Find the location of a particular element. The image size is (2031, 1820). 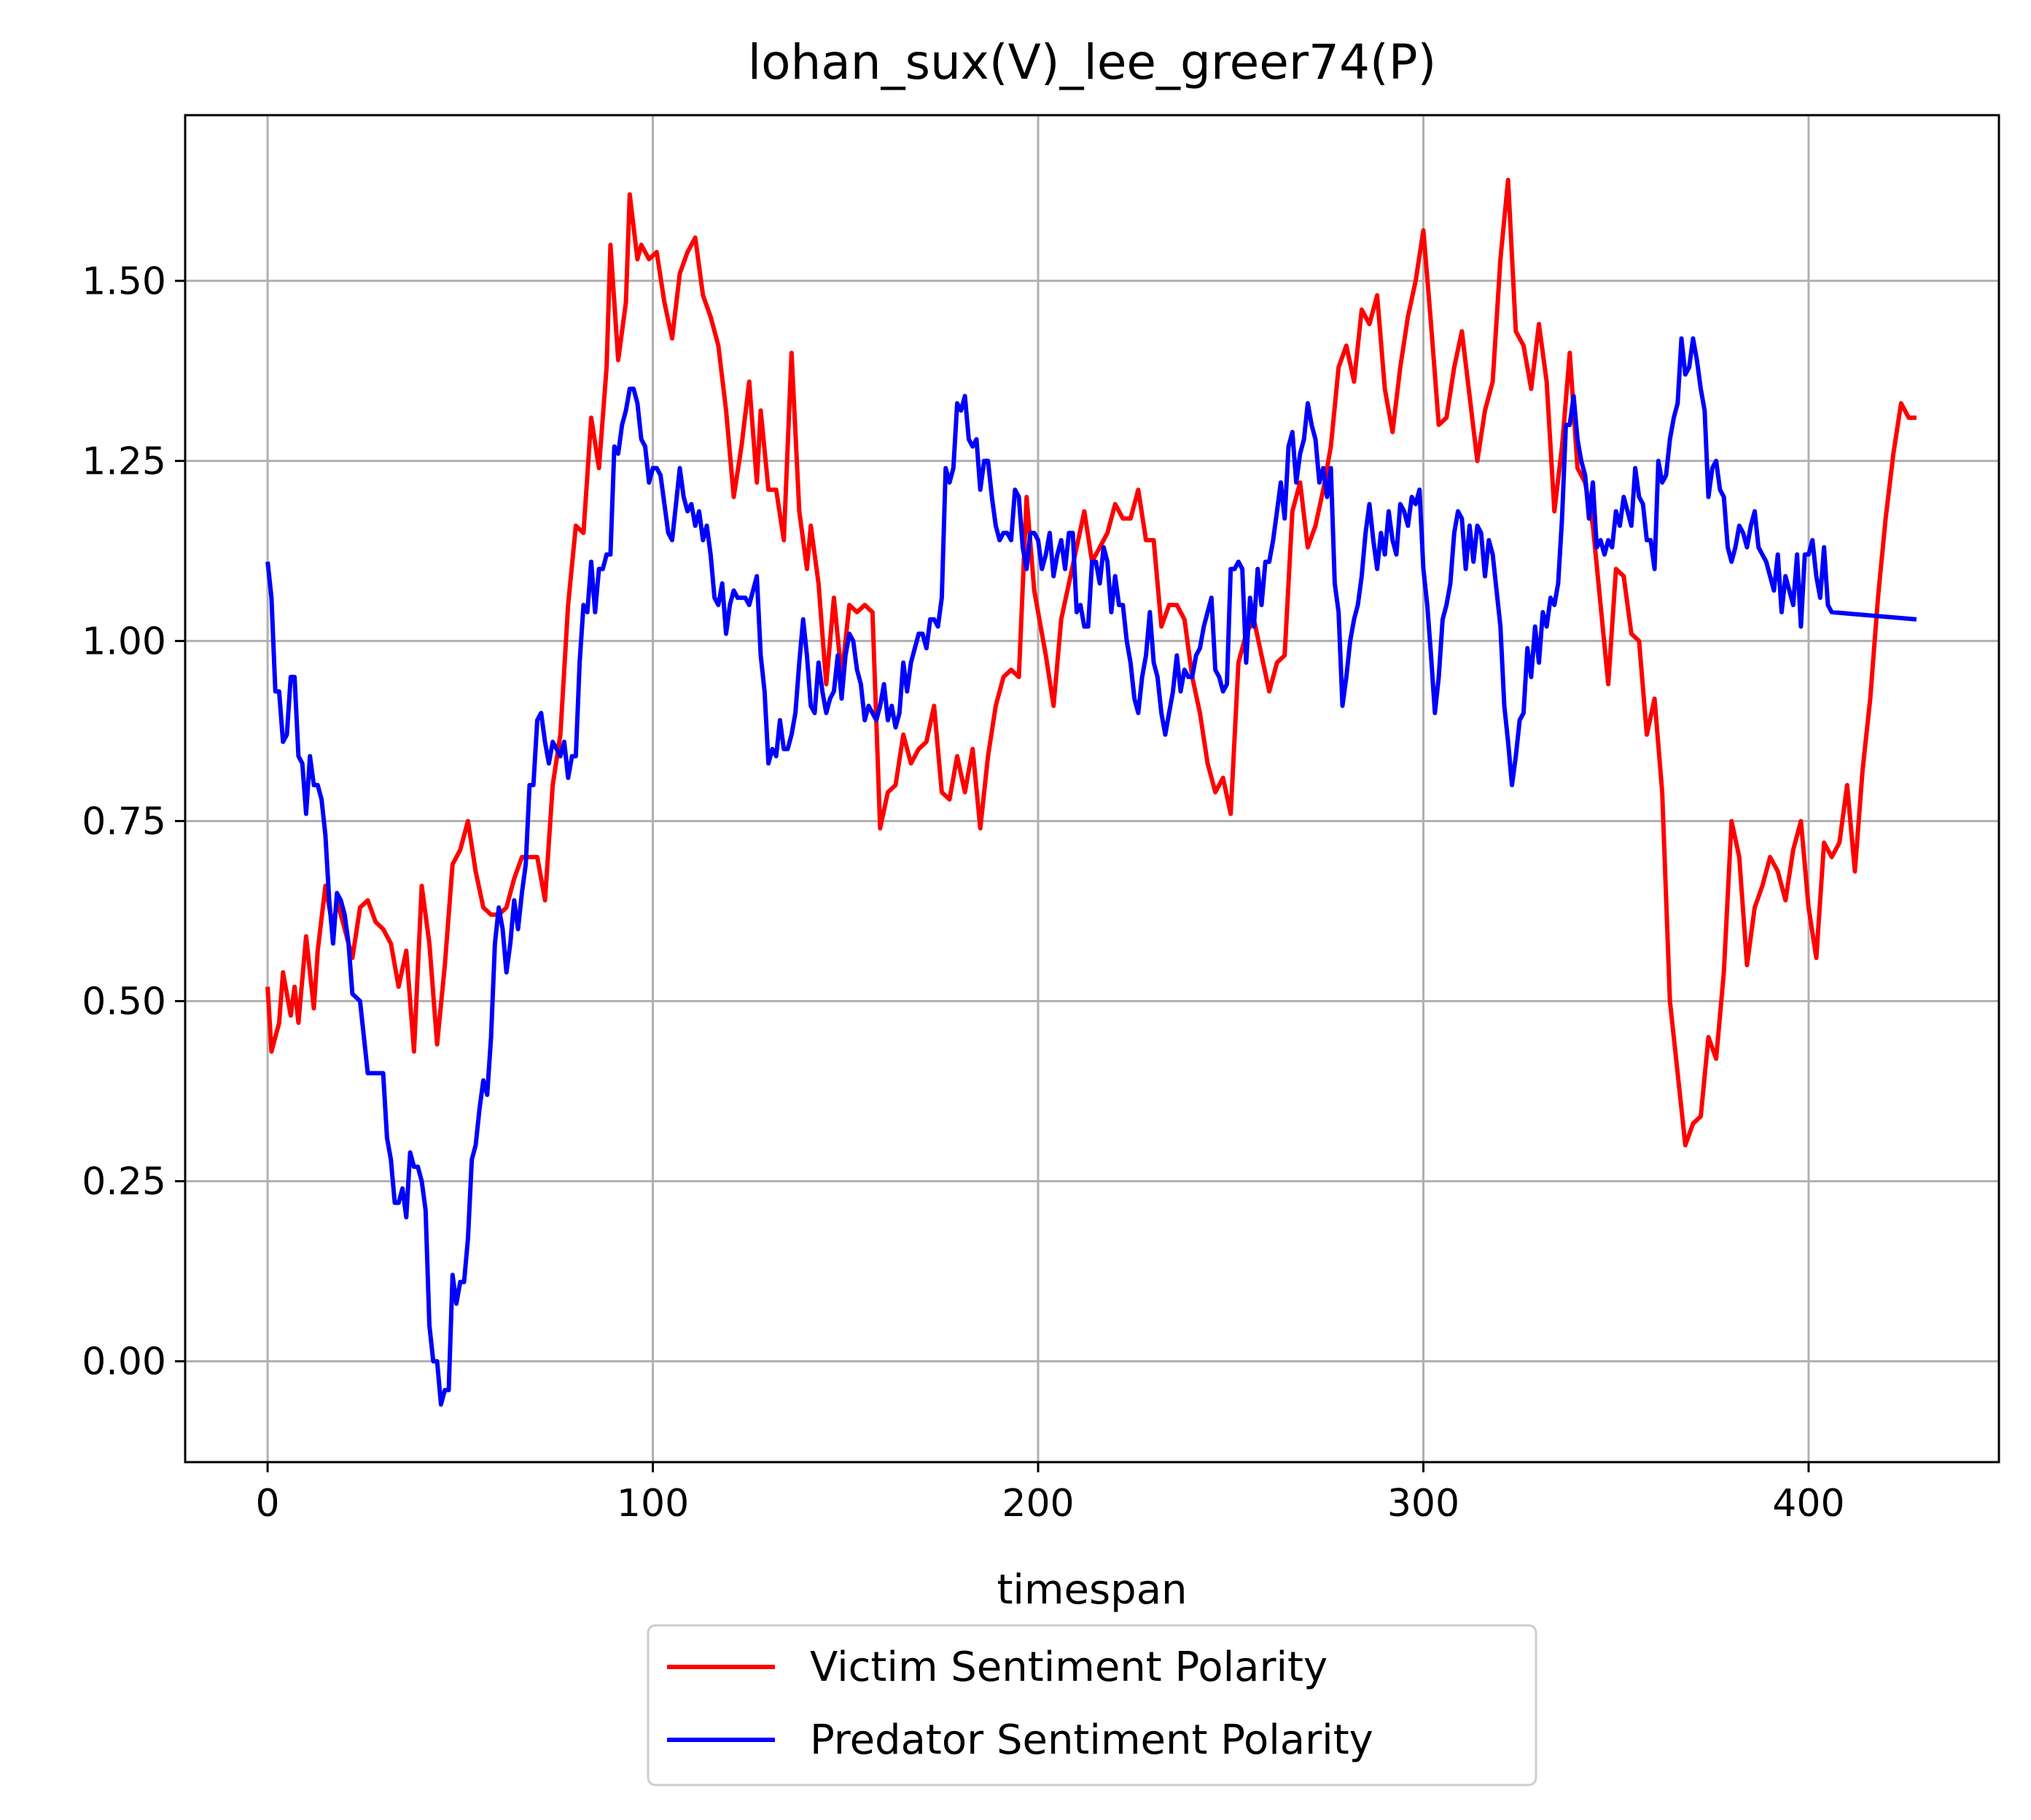

legend-label-victim: Victim Sentiment Polarity is located at coordinates (1069, 1668).